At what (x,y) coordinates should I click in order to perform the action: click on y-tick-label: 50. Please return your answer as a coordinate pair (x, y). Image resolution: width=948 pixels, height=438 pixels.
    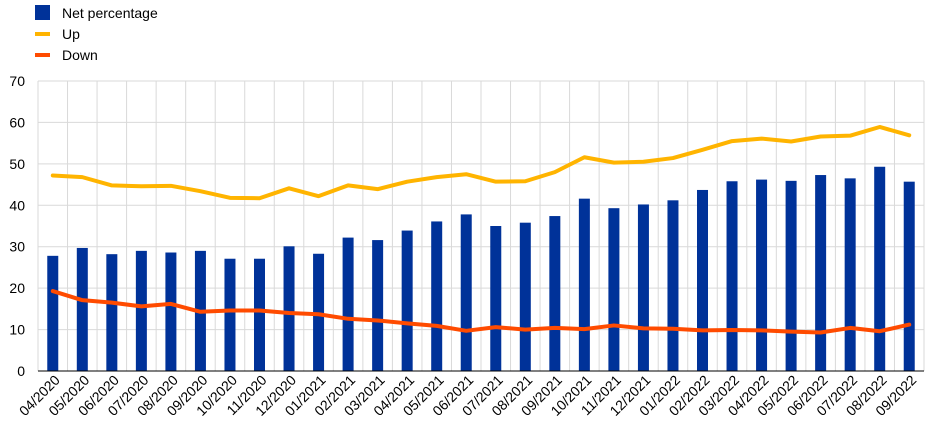
    Looking at the image, I should click on (17, 164).